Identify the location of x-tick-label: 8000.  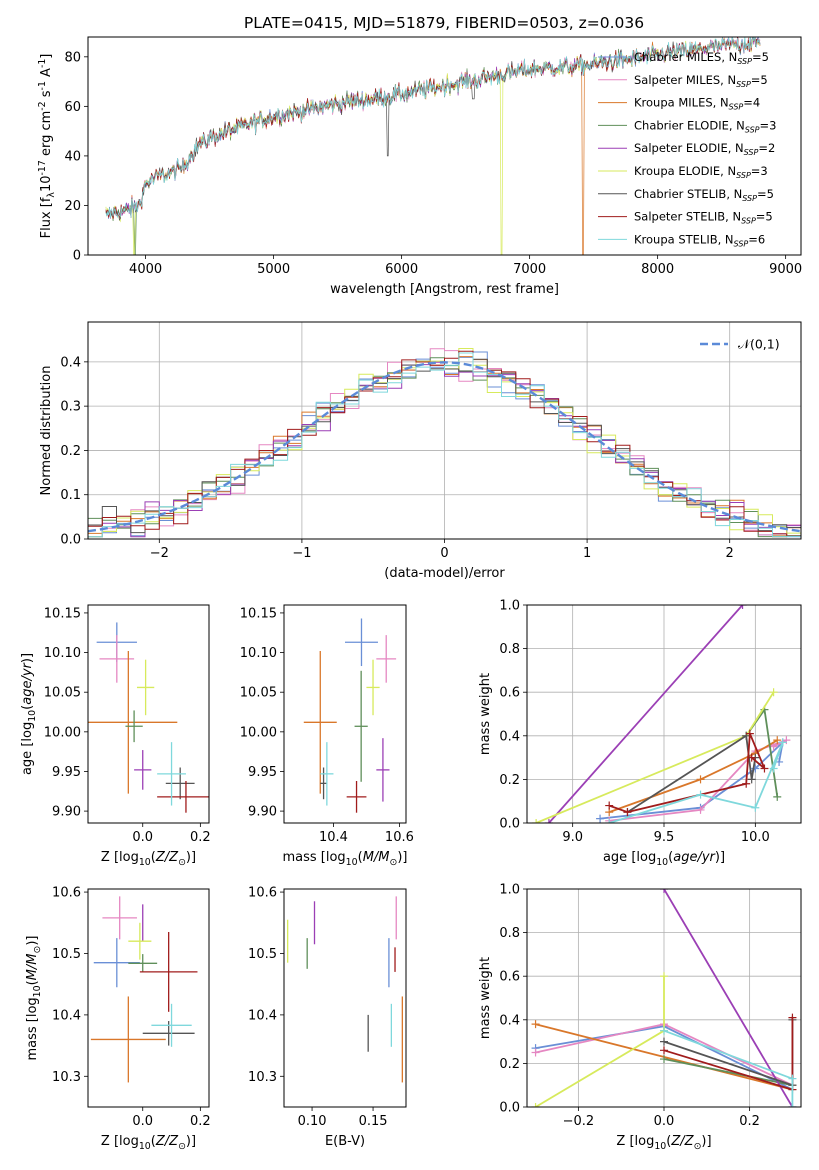
(657, 269).